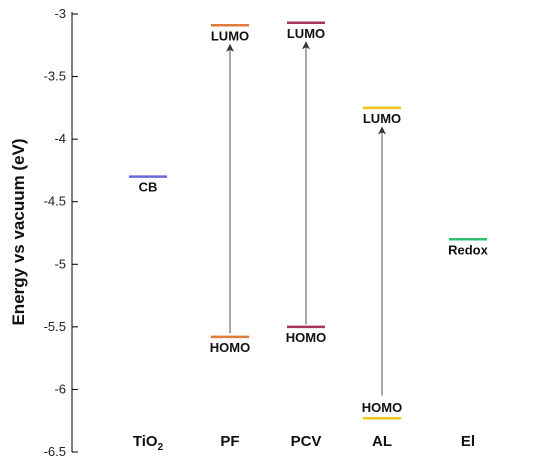 The width and height of the screenshot is (550, 465). Describe the element at coordinates (60, 13) in the screenshot. I see `y-tick-label: -3` at that location.